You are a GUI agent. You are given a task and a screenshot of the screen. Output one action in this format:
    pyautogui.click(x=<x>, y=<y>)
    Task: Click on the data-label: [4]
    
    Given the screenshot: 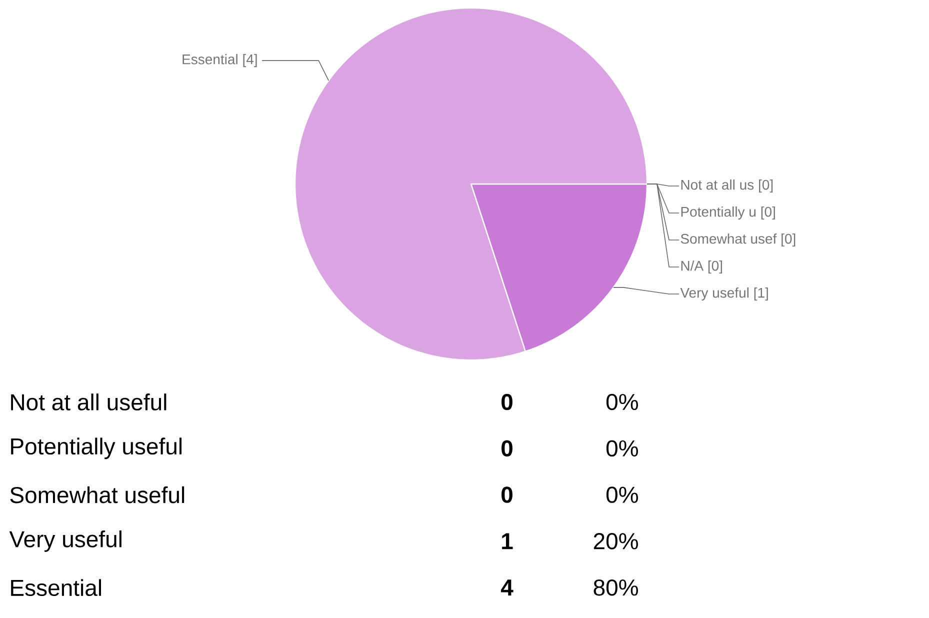 What is the action you would take?
    pyautogui.click(x=250, y=61)
    